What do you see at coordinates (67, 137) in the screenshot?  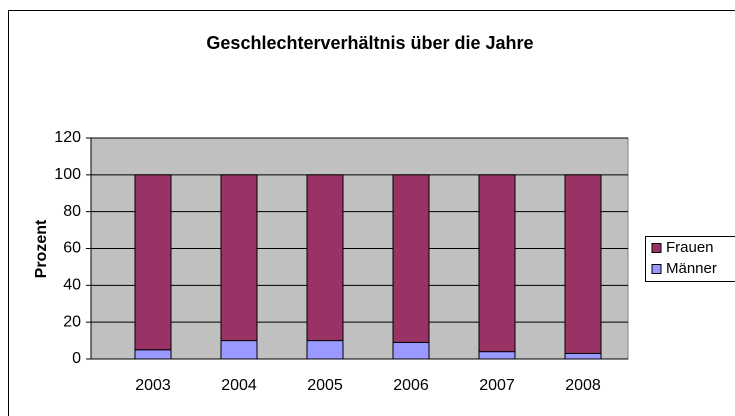 I see `y-tick-label: 120` at bounding box center [67, 137].